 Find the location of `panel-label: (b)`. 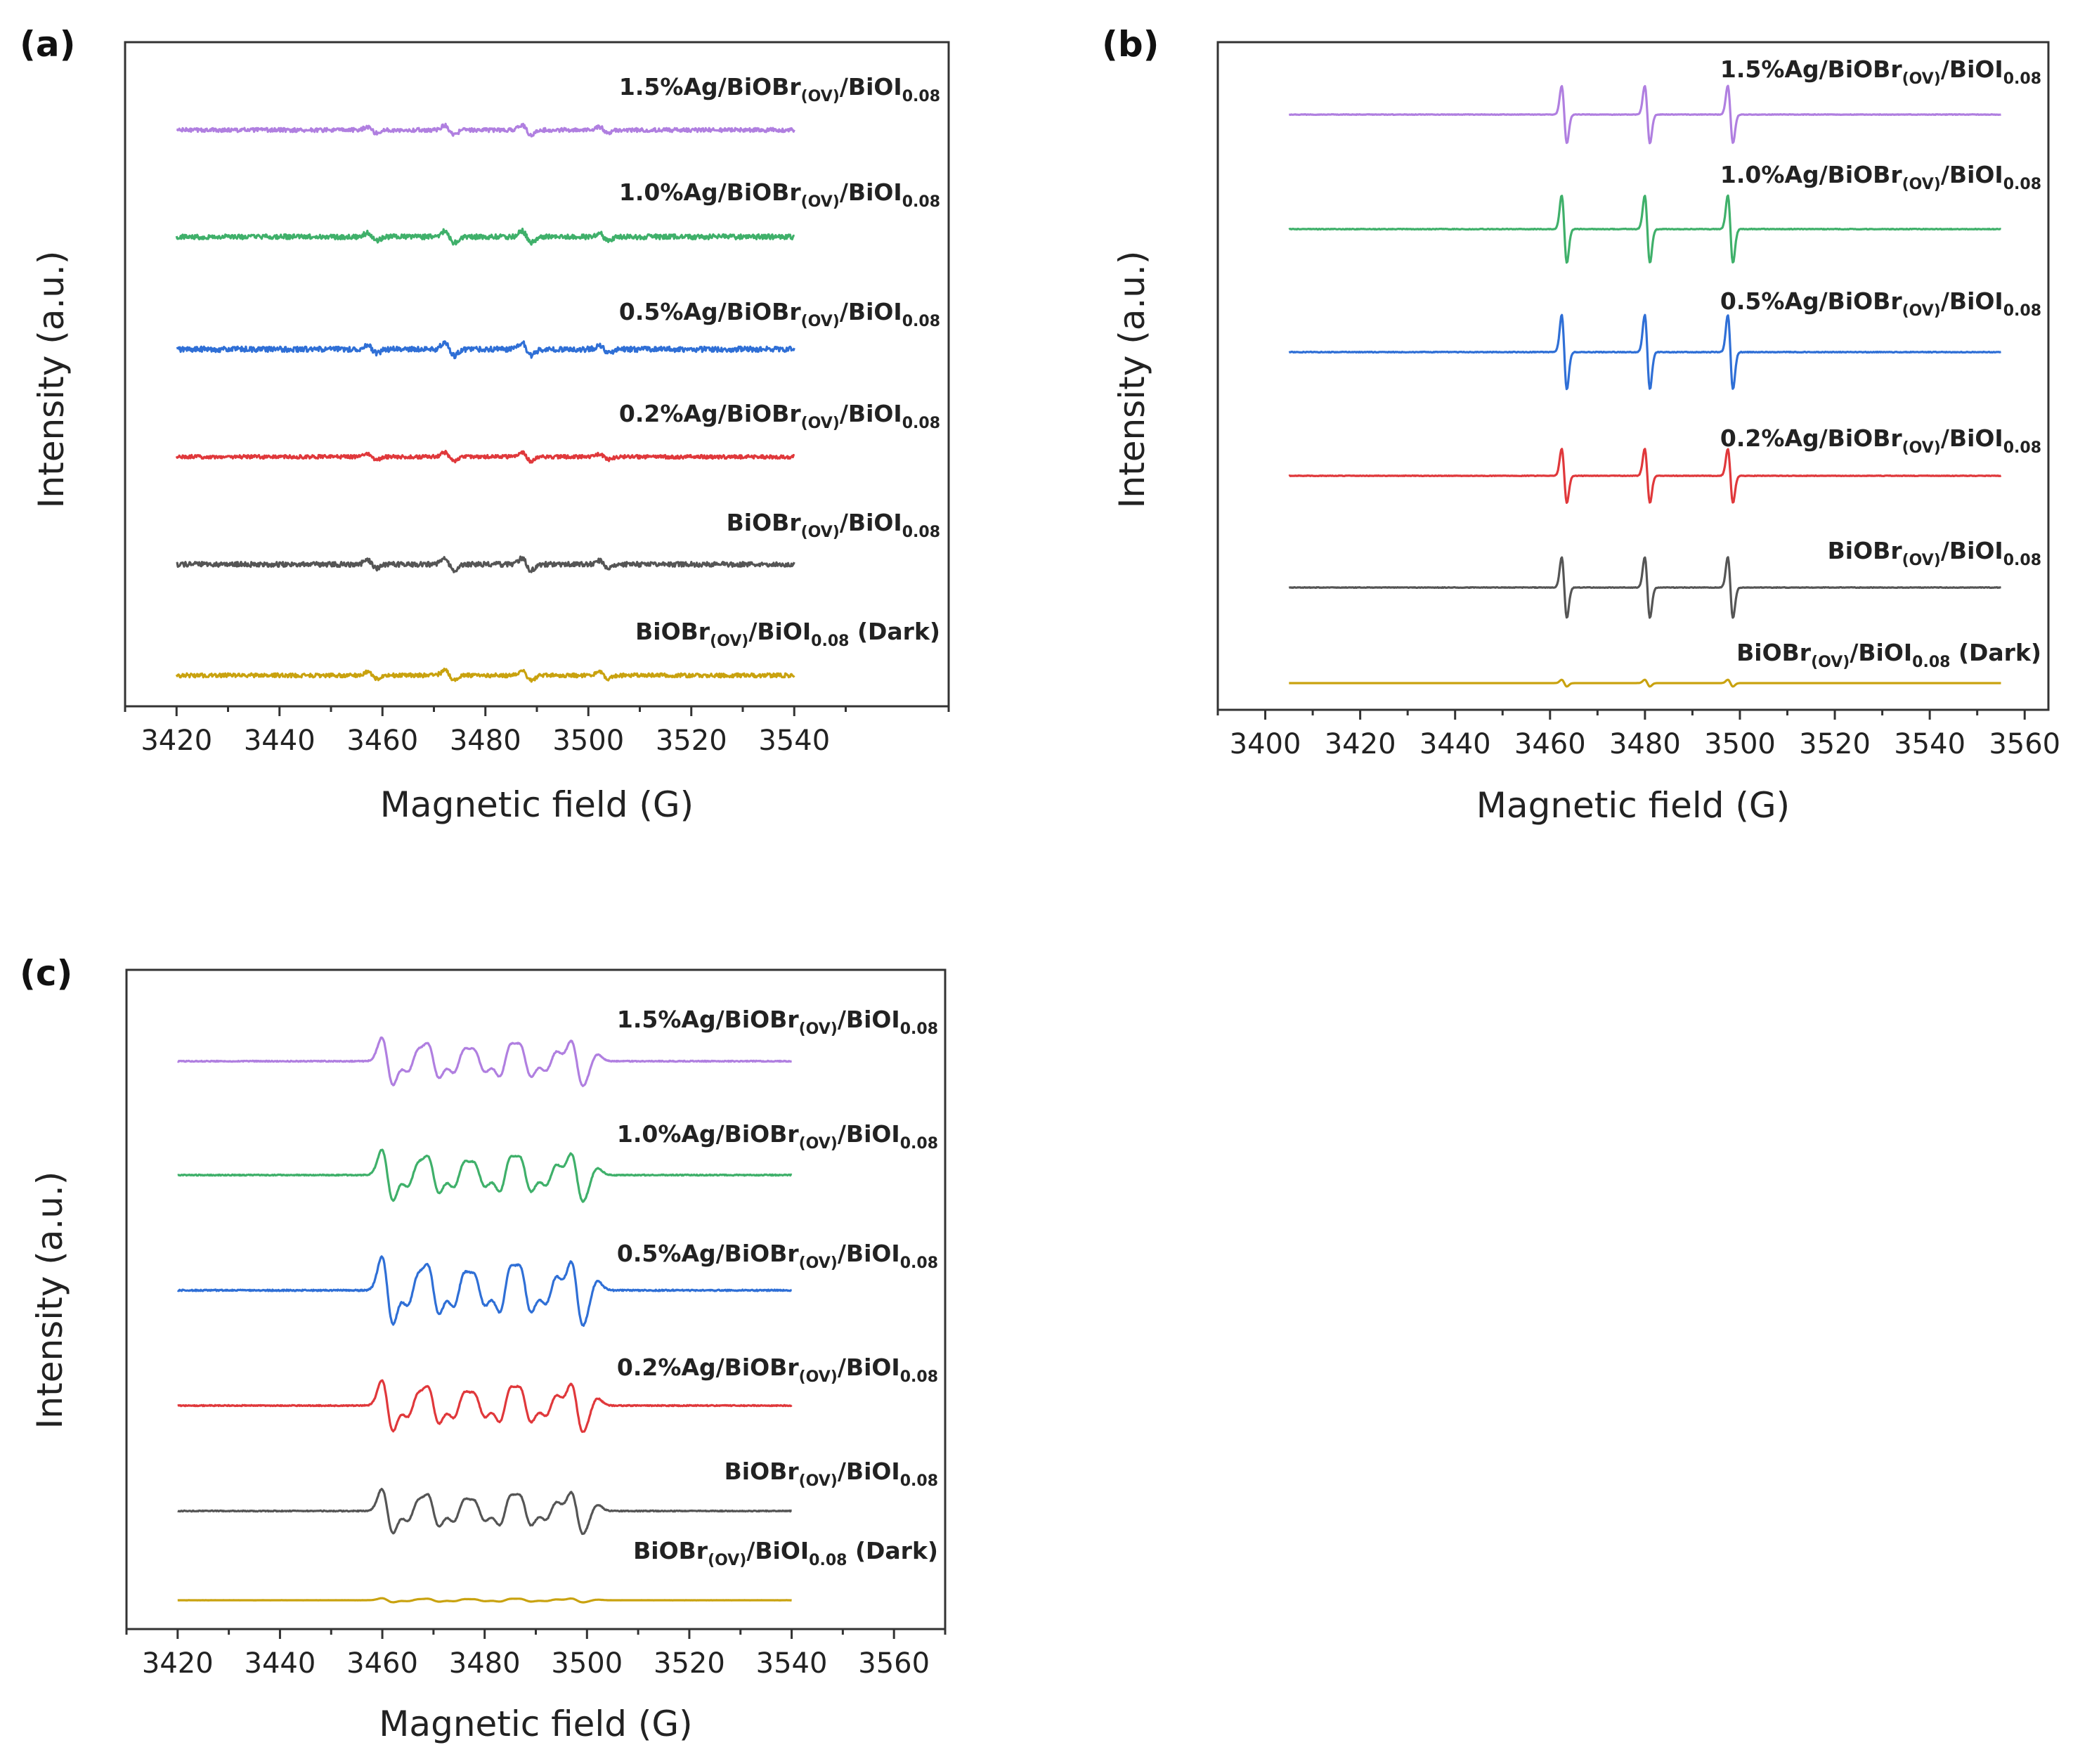

panel-label: (b) is located at coordinates (1130, 44).